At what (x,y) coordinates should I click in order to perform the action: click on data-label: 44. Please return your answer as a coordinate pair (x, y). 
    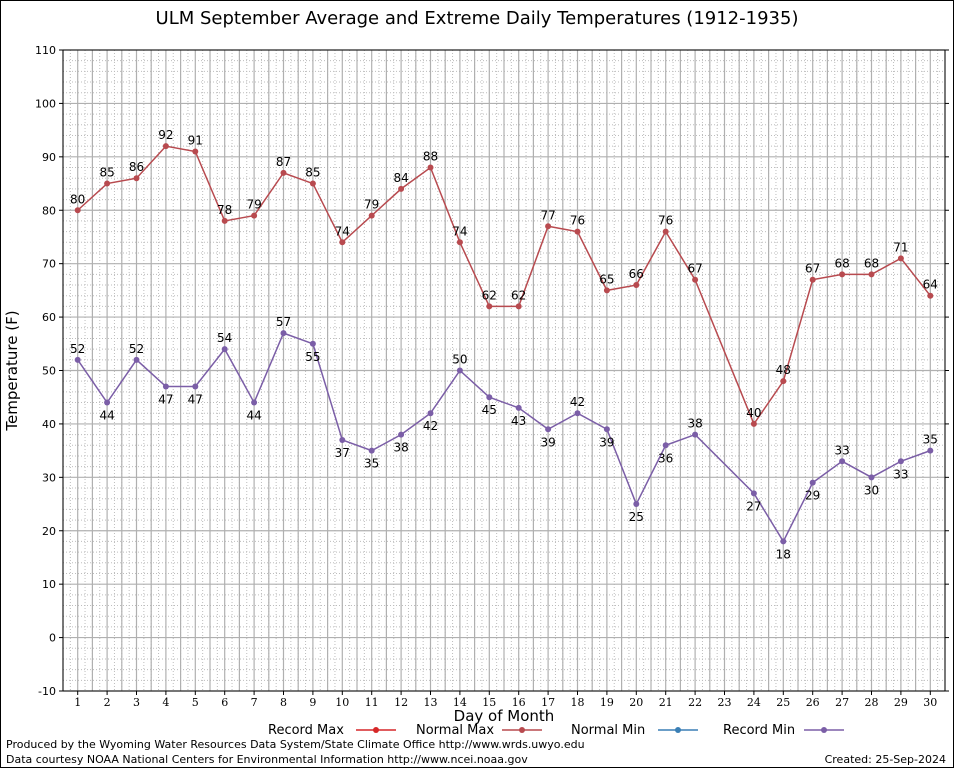
    Looking at the image, I should click on (253, 416).